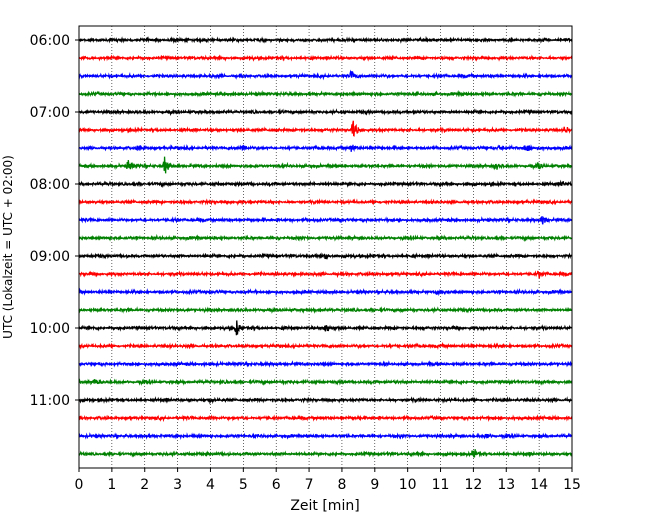  I want to click on x-tick-label: 5, so click(243, 485).